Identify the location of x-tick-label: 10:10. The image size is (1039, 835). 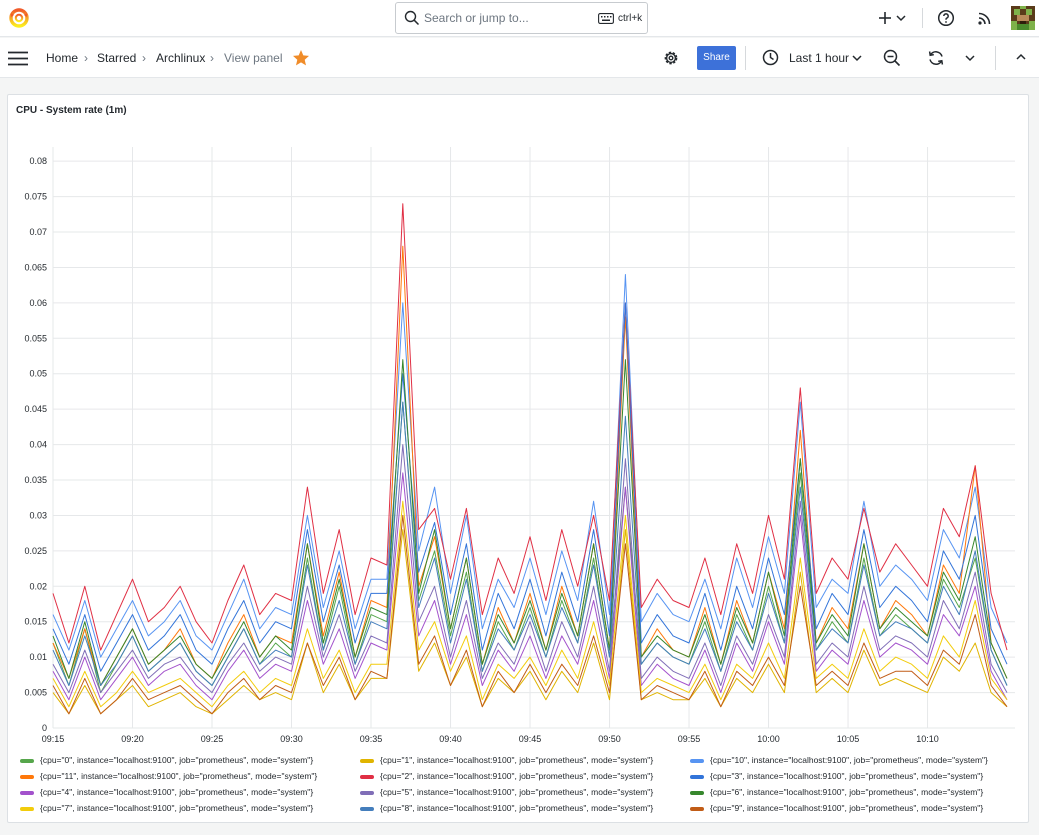
(927, 739).